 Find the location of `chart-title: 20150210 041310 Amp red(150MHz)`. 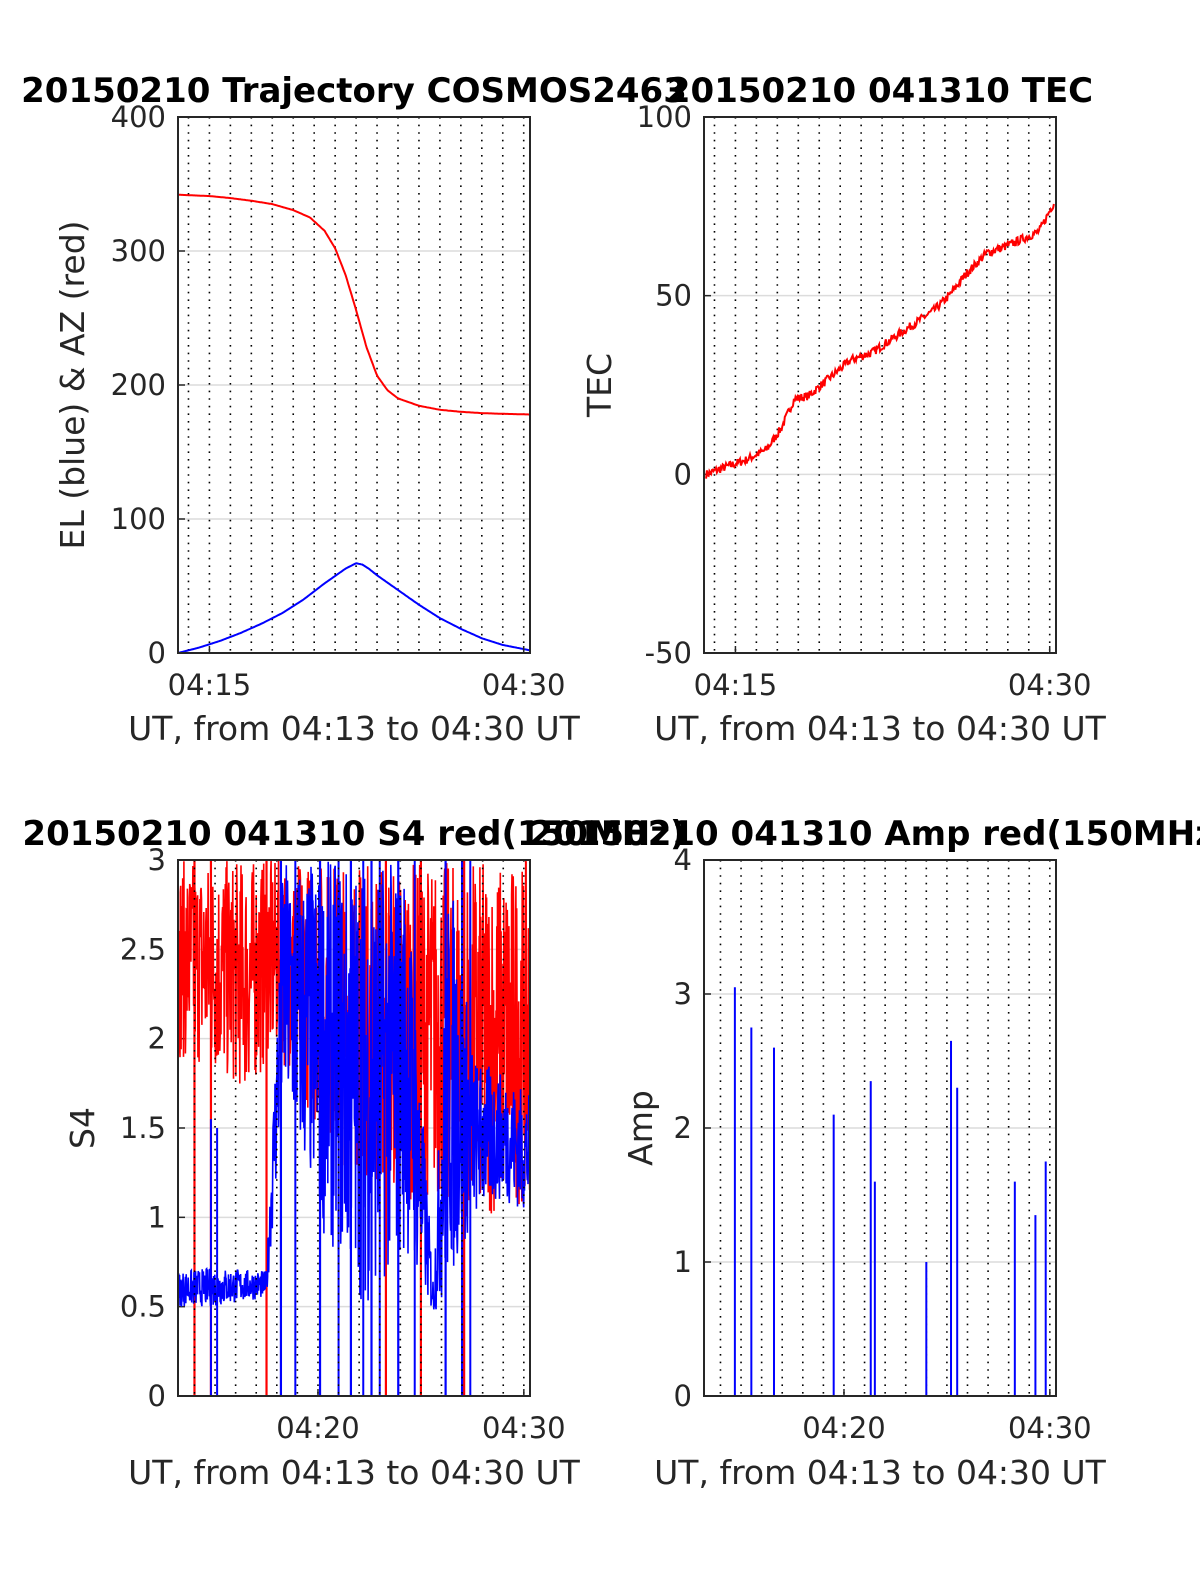

chart-title: 20150210 041310 Amp red(150MHz) is located at coordinates (864, 834).